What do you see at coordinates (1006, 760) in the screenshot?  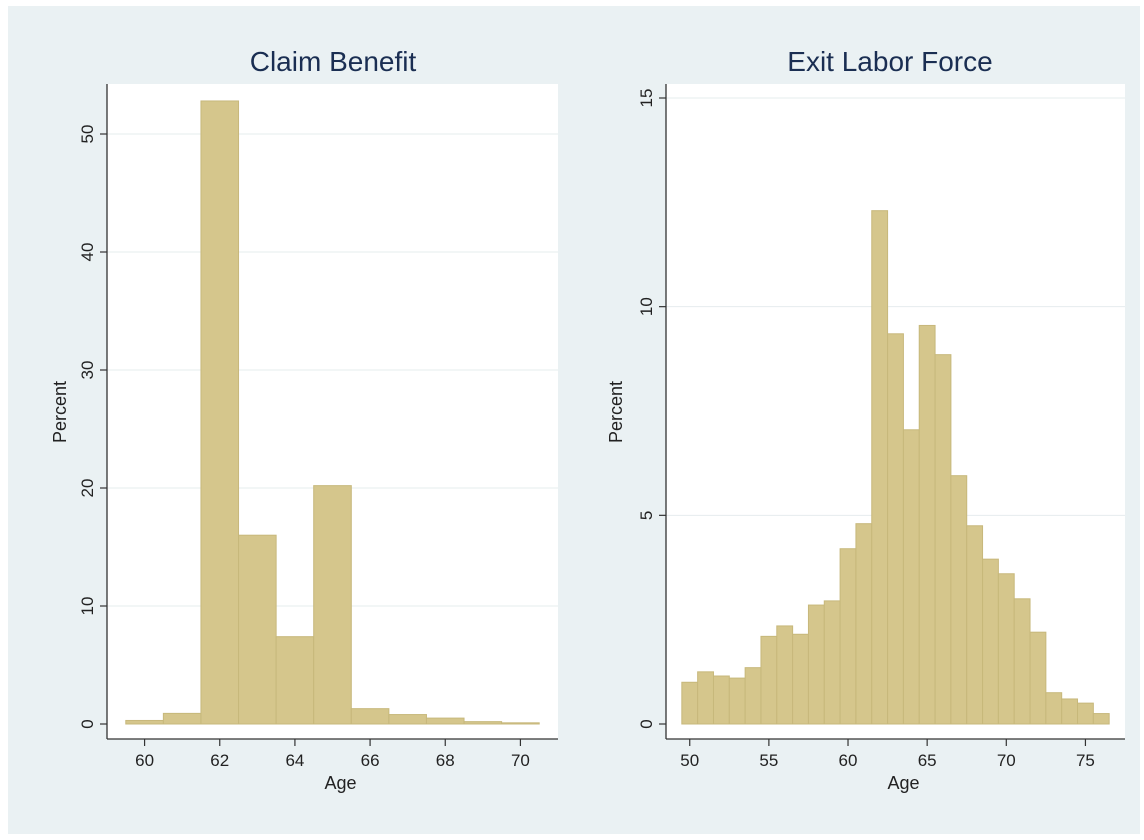 I see `panel-2-x-tick-label-4: 70` at bounding box center [1006, 760].